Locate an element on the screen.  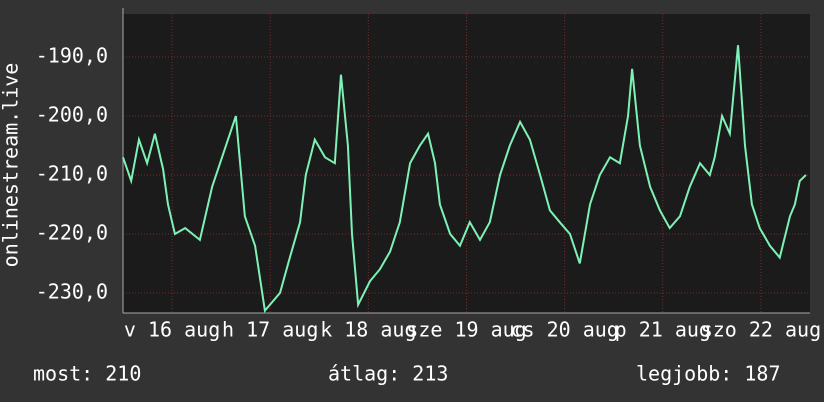
y-axis-label: onlinestream.live is located at coordinates (11, 165).